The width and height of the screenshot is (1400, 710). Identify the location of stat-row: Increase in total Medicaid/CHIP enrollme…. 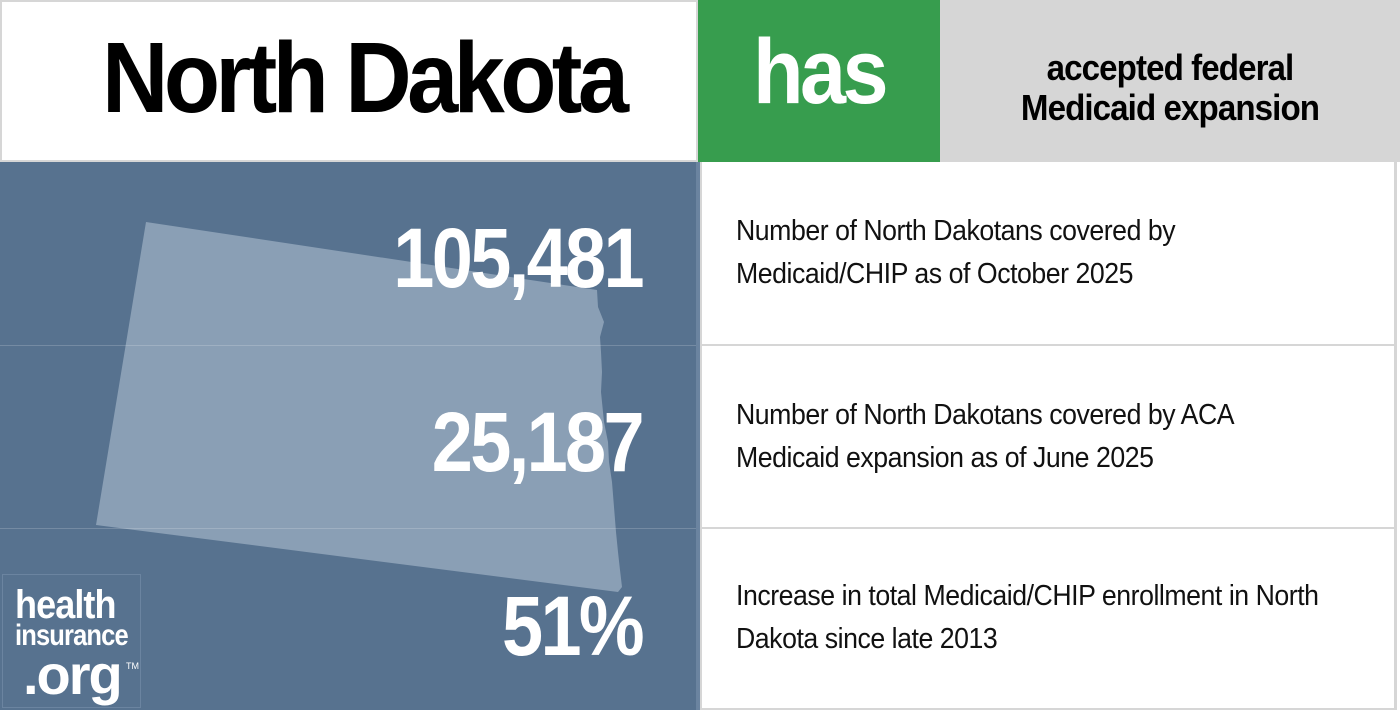
(1048, 619).